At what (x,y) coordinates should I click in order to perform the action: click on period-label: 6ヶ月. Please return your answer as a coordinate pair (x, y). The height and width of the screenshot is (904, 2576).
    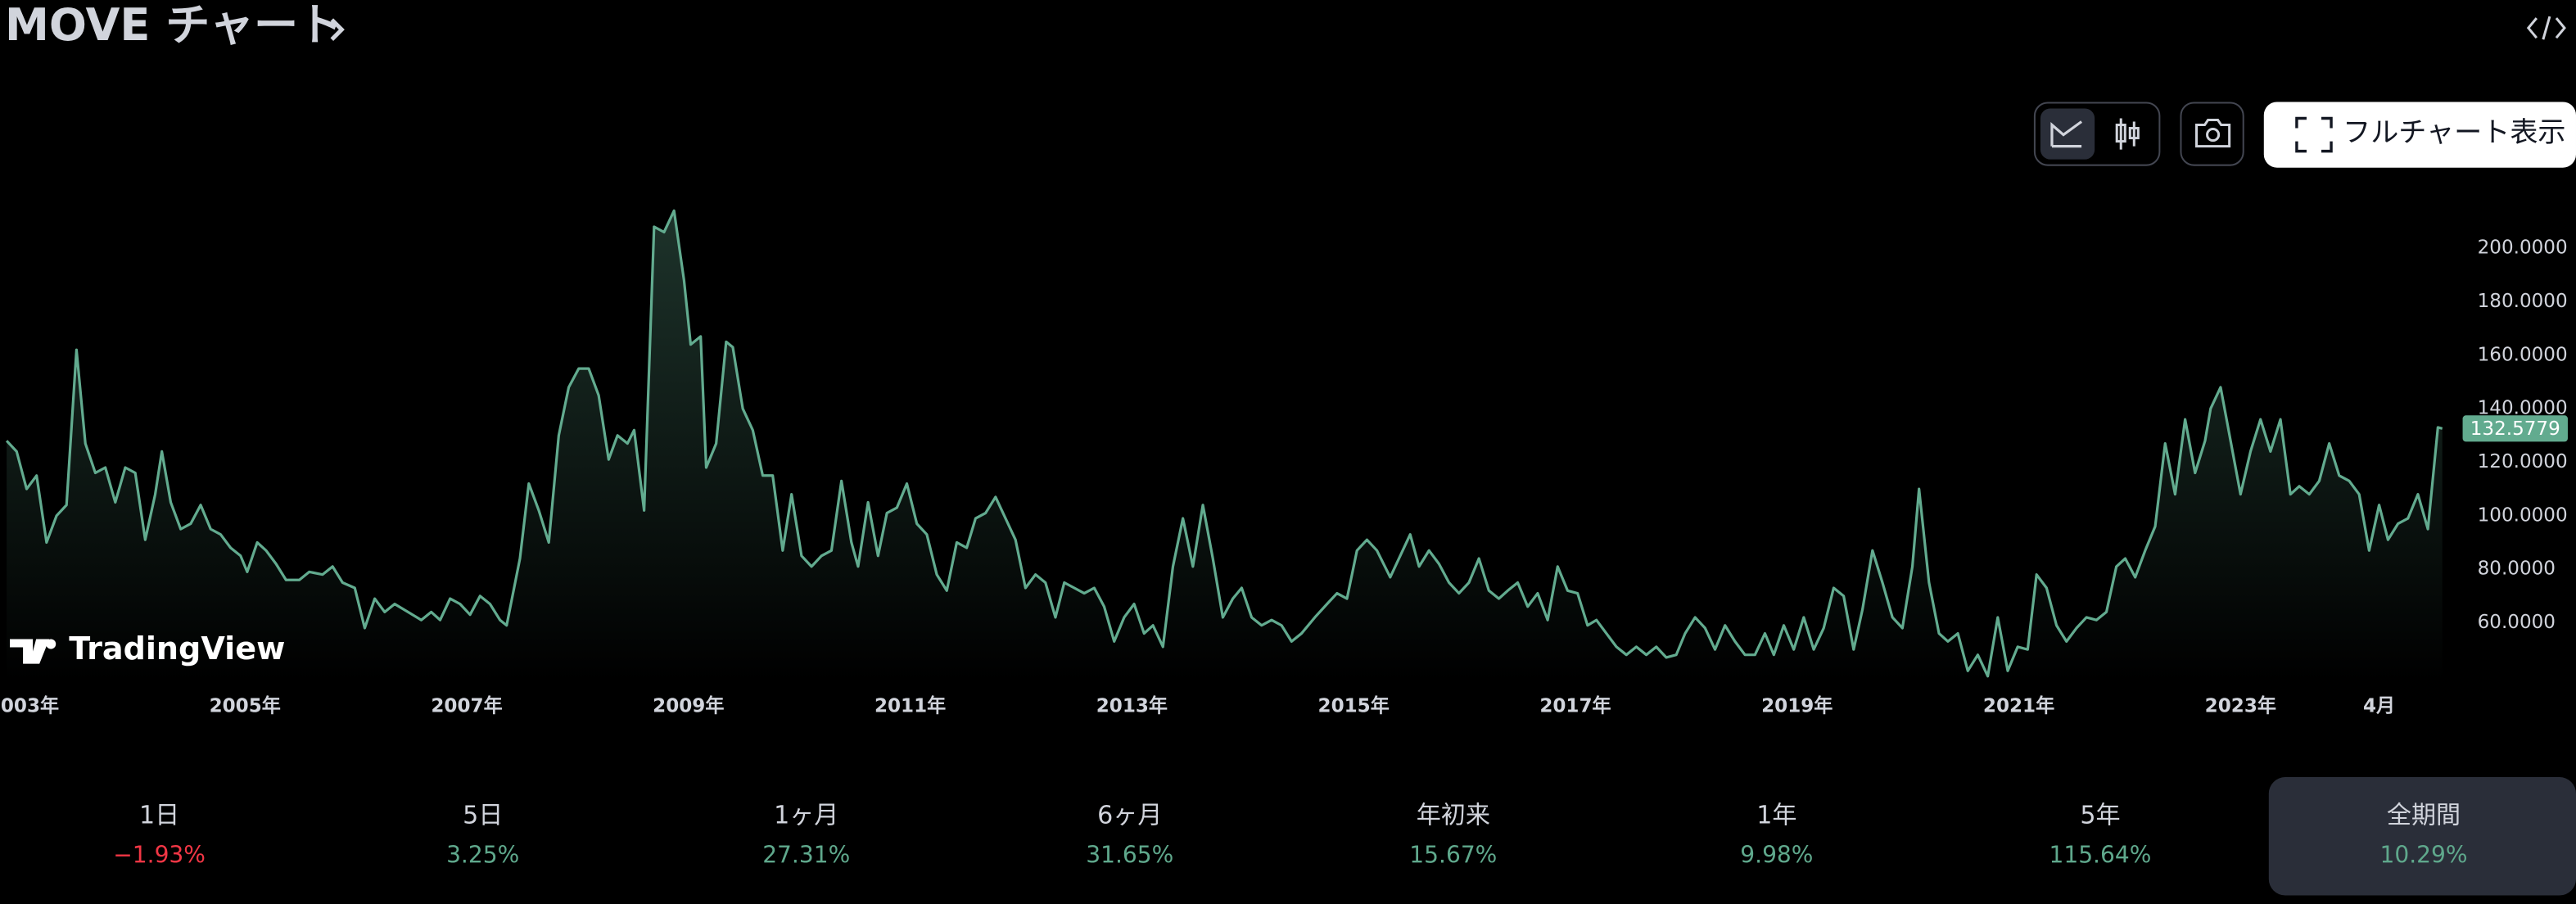
    Looking at the image, I should click on (1129, 816).